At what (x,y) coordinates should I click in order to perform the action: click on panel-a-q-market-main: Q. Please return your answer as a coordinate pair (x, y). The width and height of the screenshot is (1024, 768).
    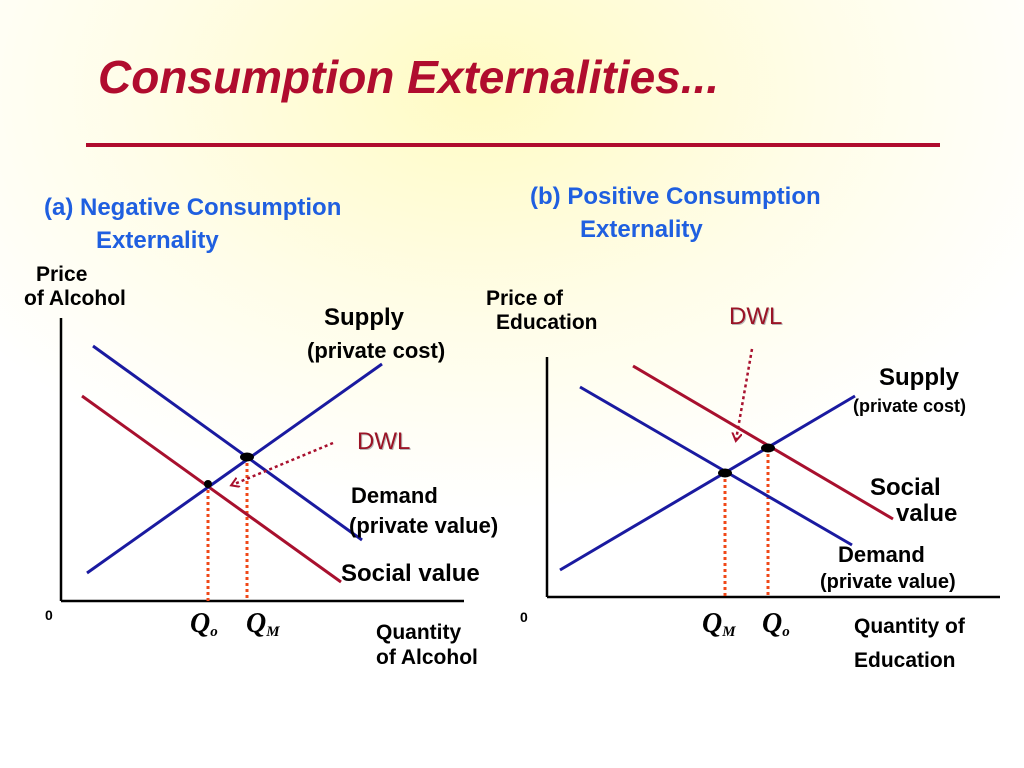
    Looking at the image, I should click on (256, 623).